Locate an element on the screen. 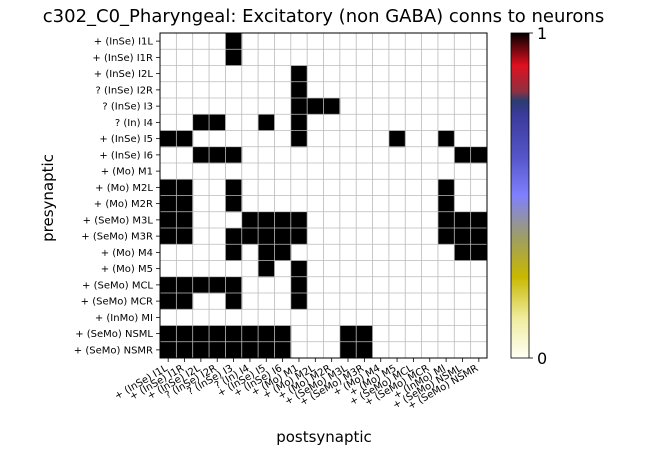 The height and width of the screenshot is (460, 647). y-tick-label: ? (InSe) I2R is located at coordinates (124, 90).